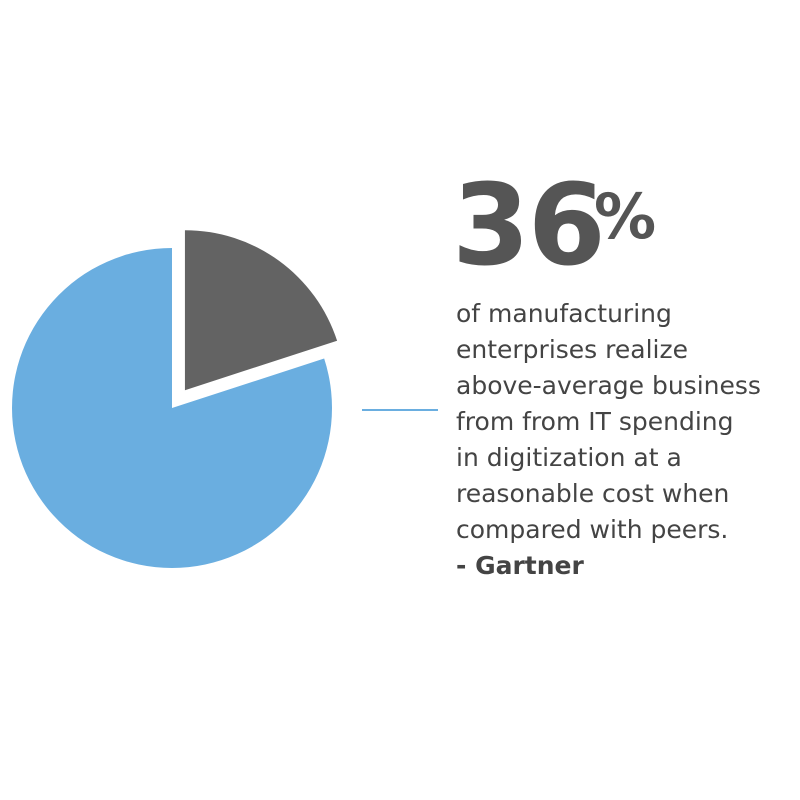 Image resolution: width=800 pixels, height=800 pixels. Describe the element at coordinates (595, 421) in the screenshot. I see `description-line: from from IT spending` at that location.